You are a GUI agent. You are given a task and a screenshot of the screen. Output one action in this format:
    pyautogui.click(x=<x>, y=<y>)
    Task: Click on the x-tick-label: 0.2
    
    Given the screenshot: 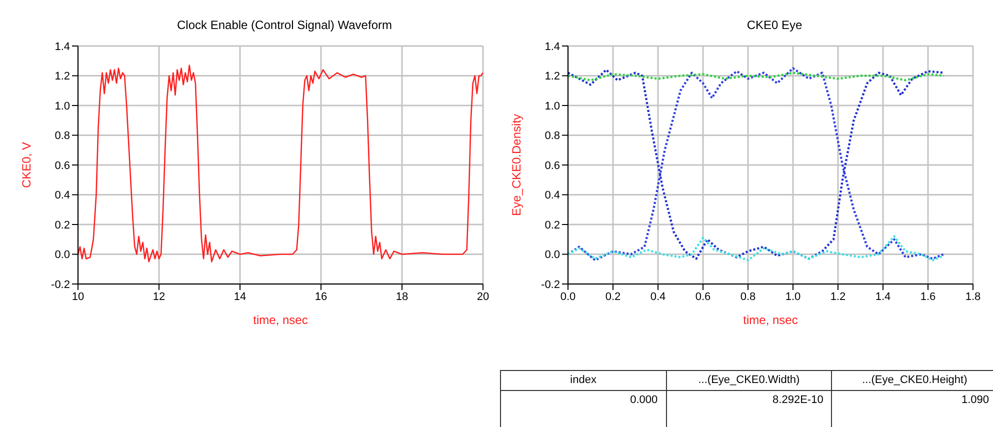 What is the action you would take?
    pyautogui.click(x=613, y=296)
    